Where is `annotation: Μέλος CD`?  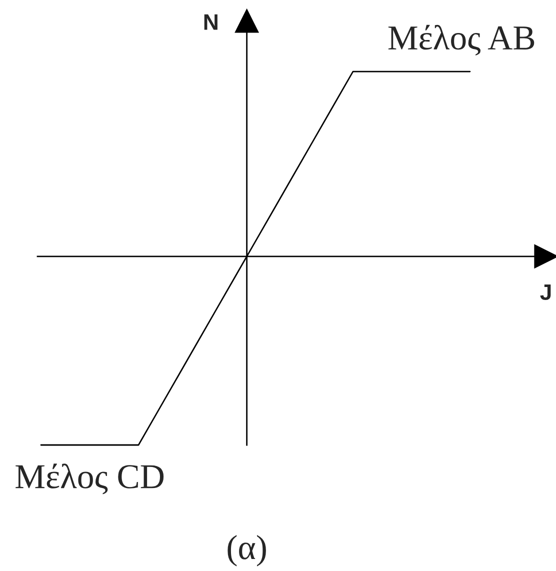 annotation: Μέλος CD is located at coordinates (90, 479).